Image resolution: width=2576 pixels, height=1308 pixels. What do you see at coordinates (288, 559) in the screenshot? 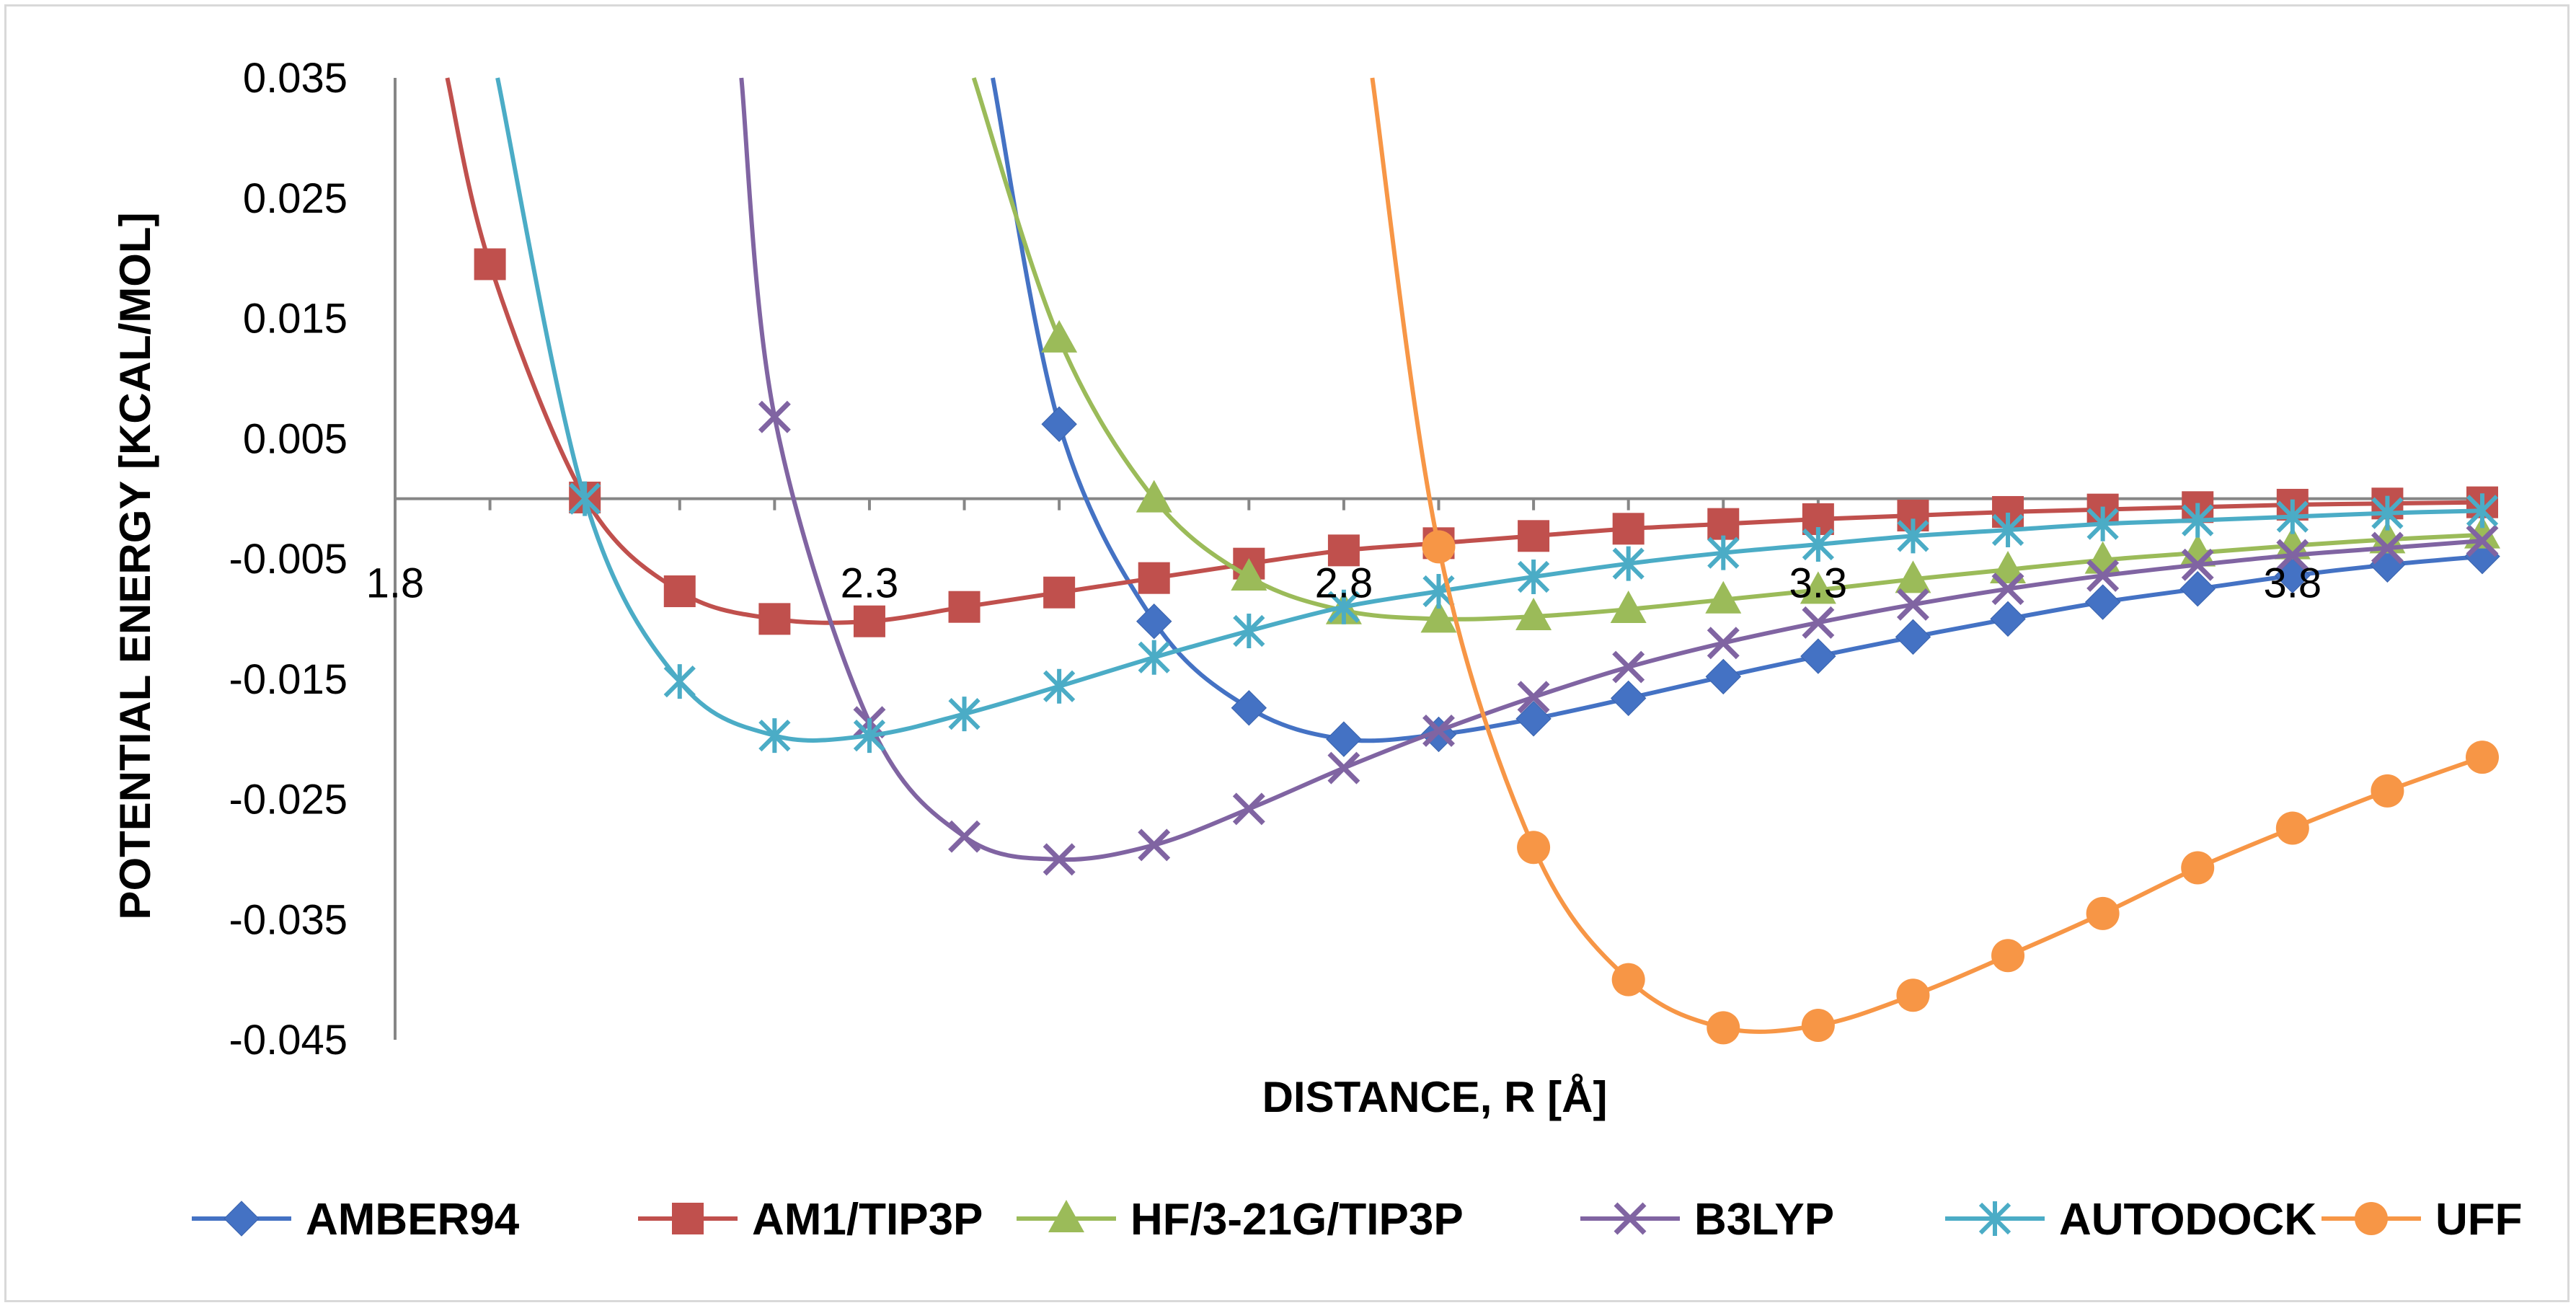
I see `y-tick-label: -0.005` at bounding box center [288, 559].